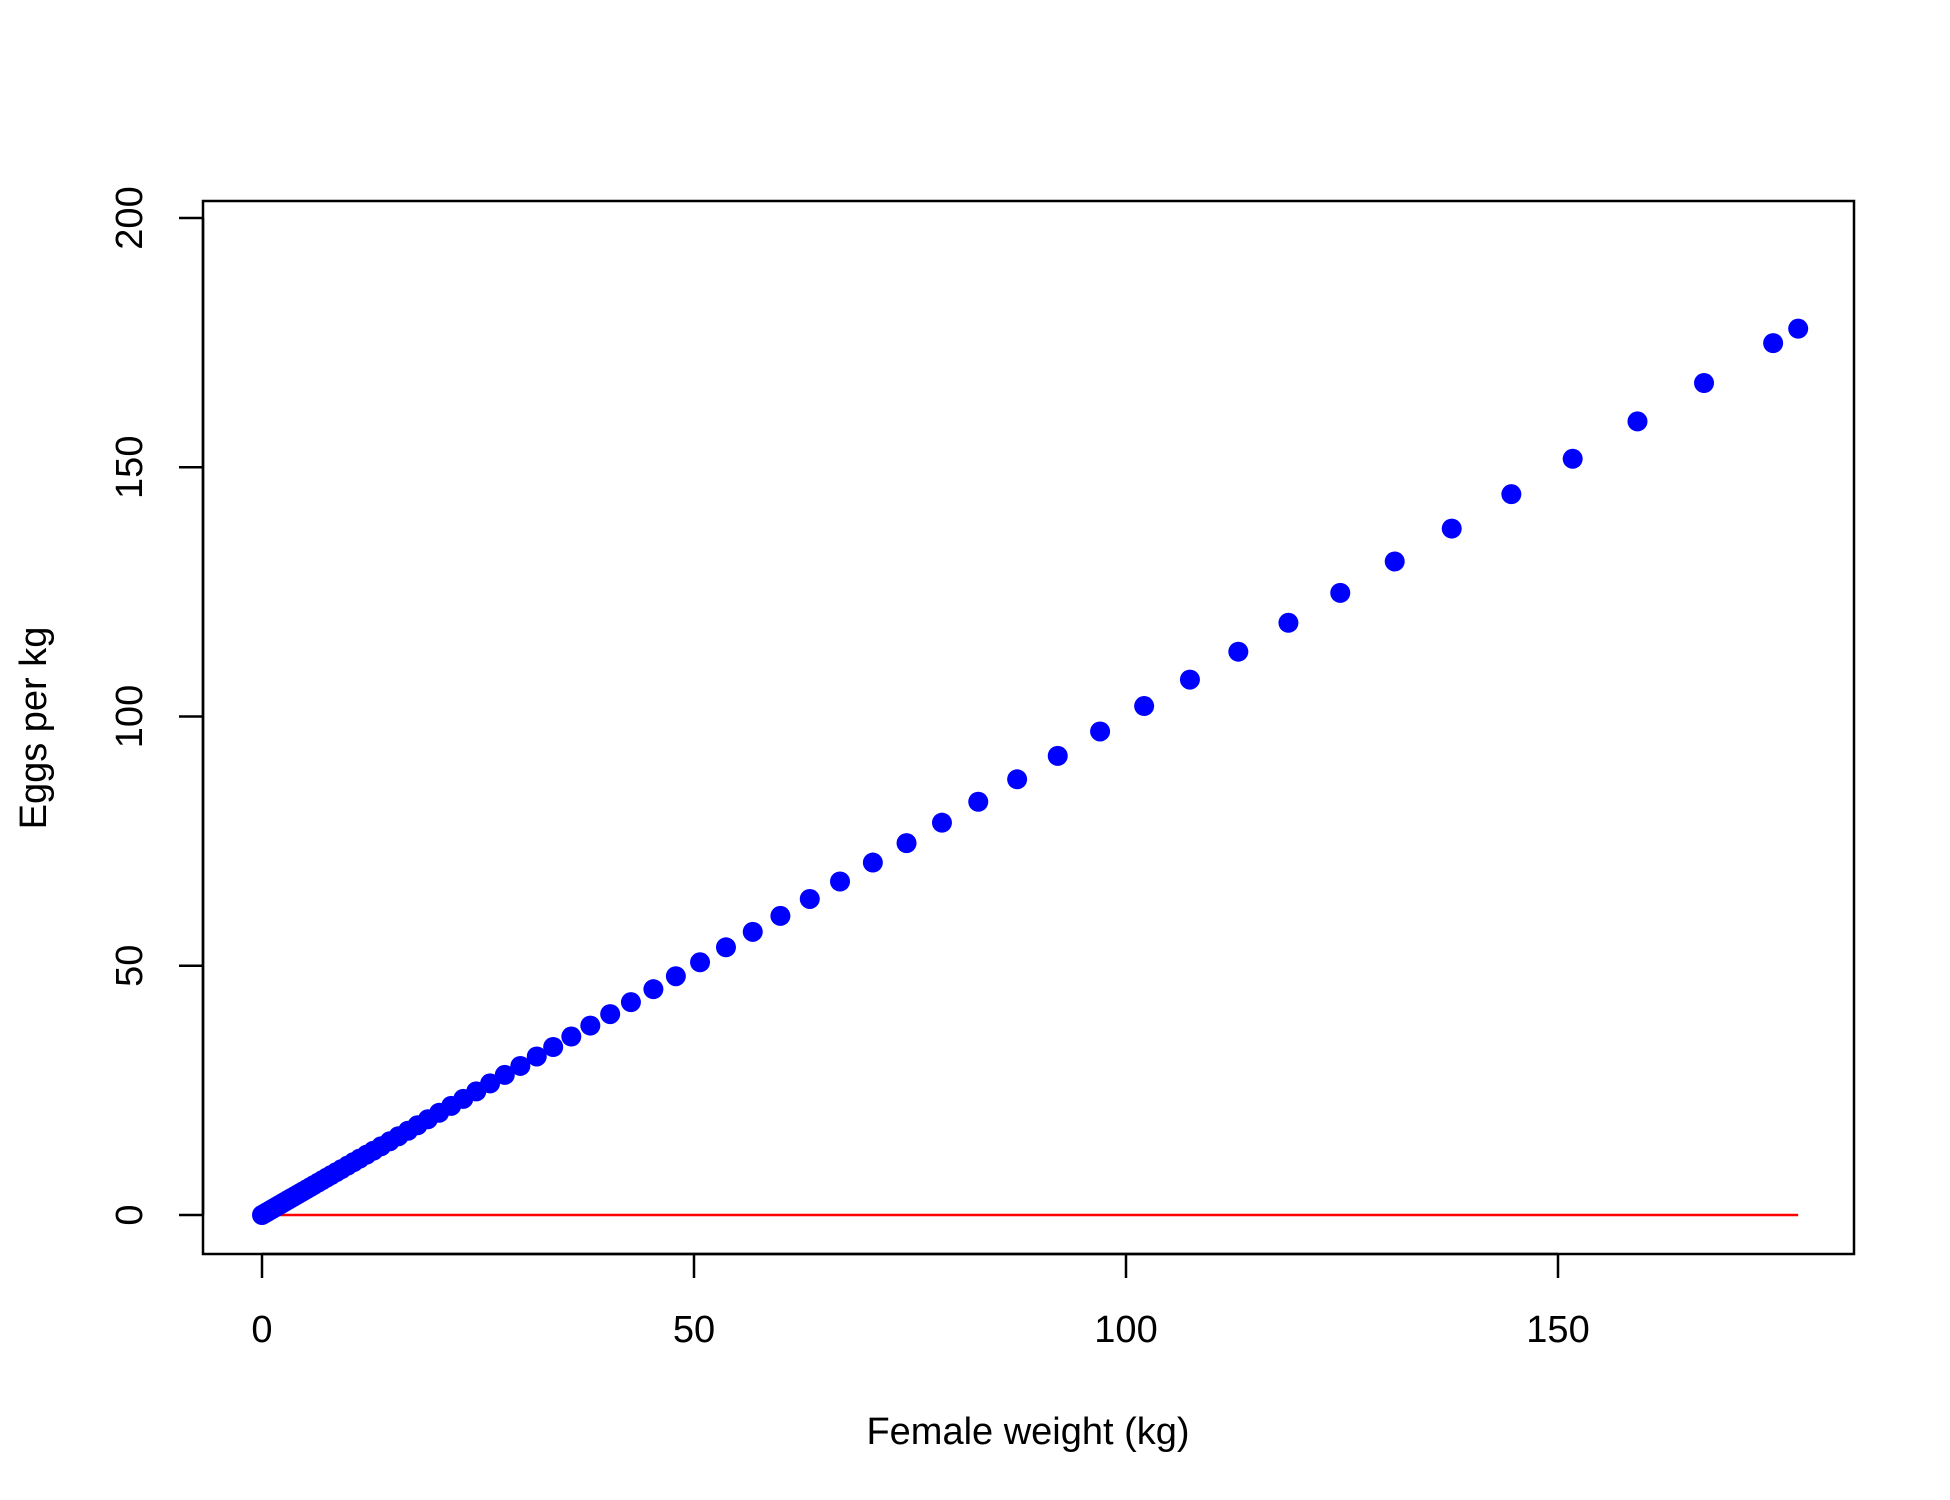  I want to click on x-axis-title: Female weight (kg), so click(1027, 1432).